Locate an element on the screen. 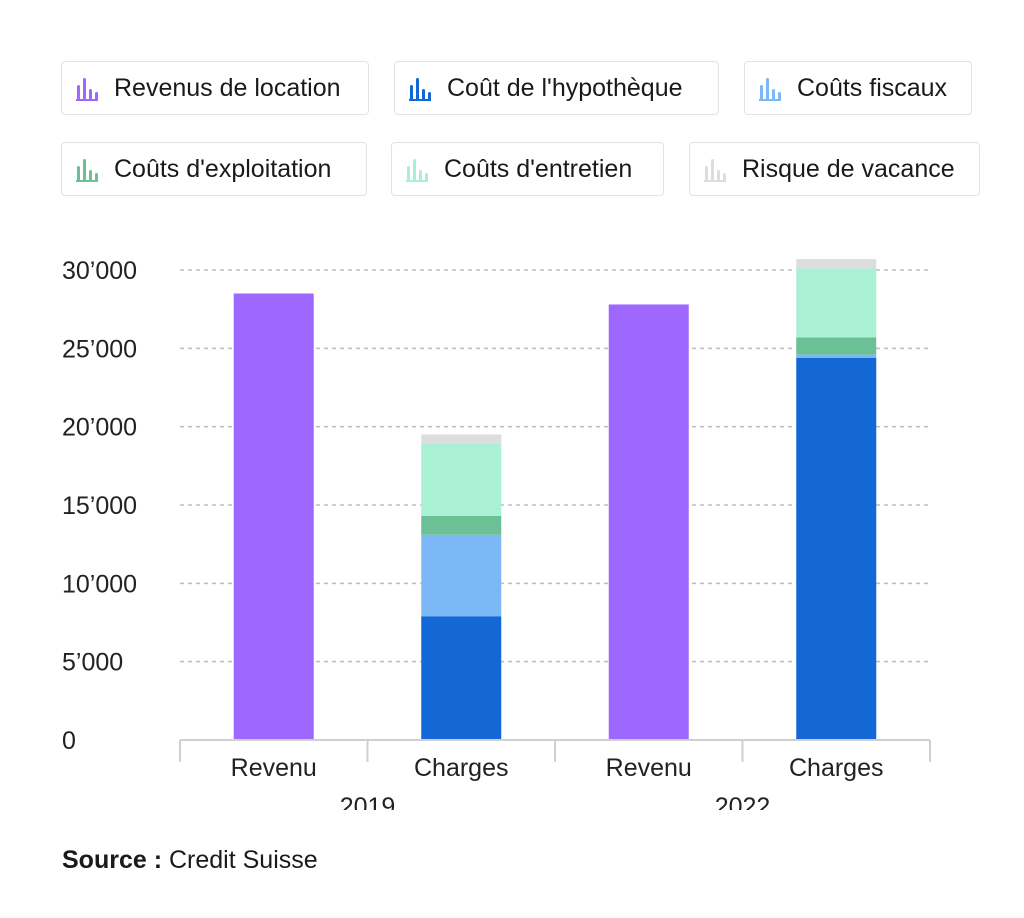  y-tick-label: 20’000 is located at coordinates (99, 428).